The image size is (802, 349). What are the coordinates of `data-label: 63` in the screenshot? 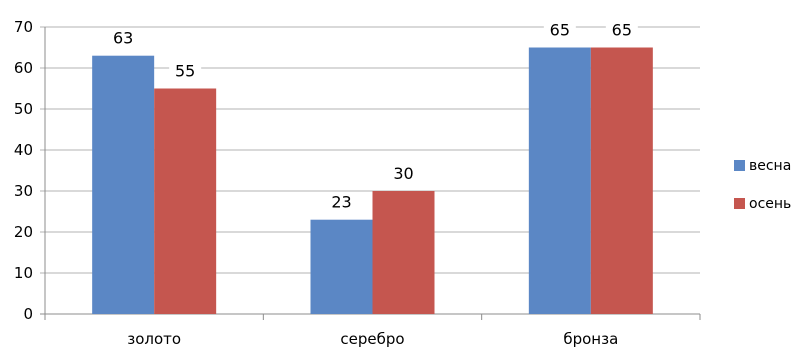 It's located at (123, 38).